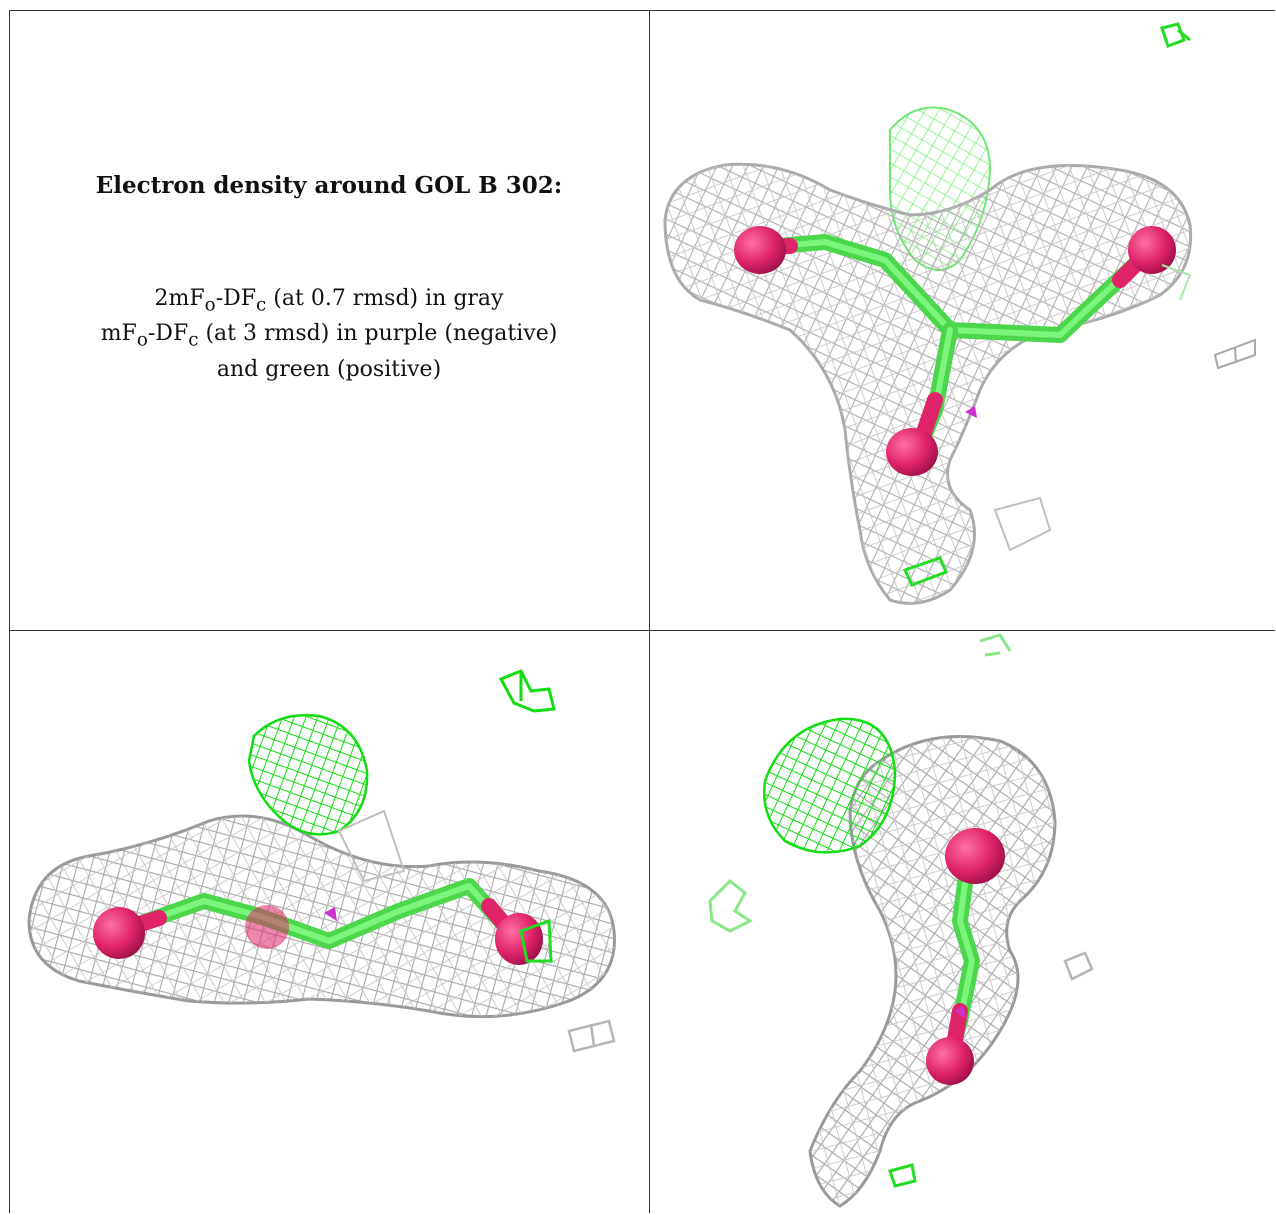 The width and height of the screenshot is (1276, 1215). Describe the element at coordinates (321, 861) in the screenshot. I see `density-view-bottom-left-image` at that location.